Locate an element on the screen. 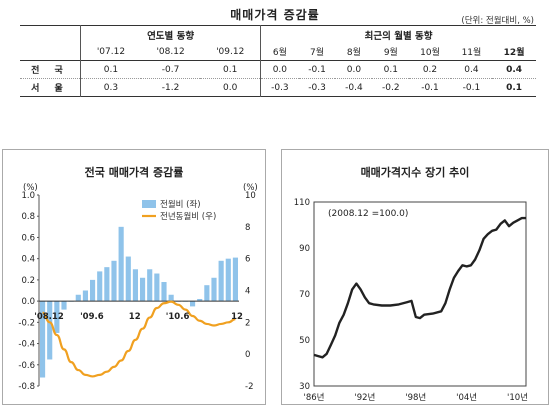 The width and height of the screenshot is (550, 405). y-tick-label: 90 is located at coordinates (304, 249).